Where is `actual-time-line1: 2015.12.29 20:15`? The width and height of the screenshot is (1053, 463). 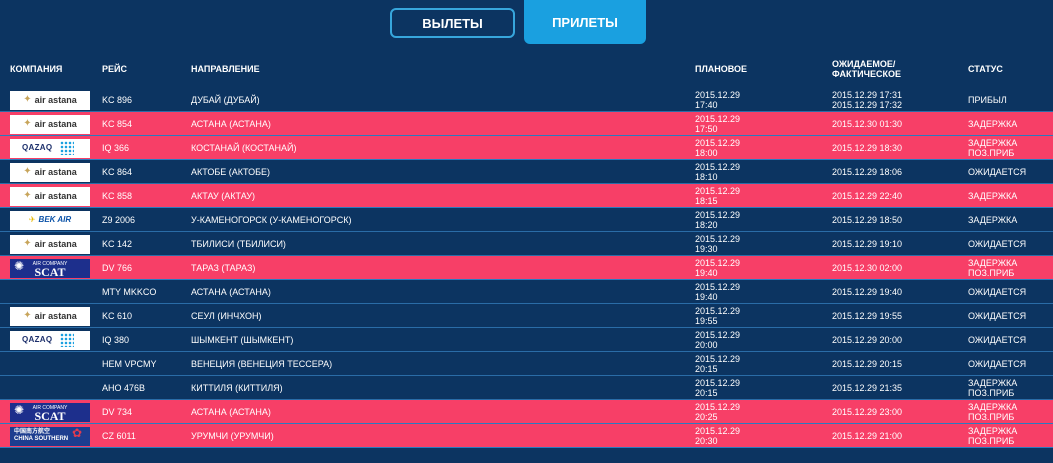 actual-time-line1: 2015.12.29 20:15 is located at coordinates (867, 364).